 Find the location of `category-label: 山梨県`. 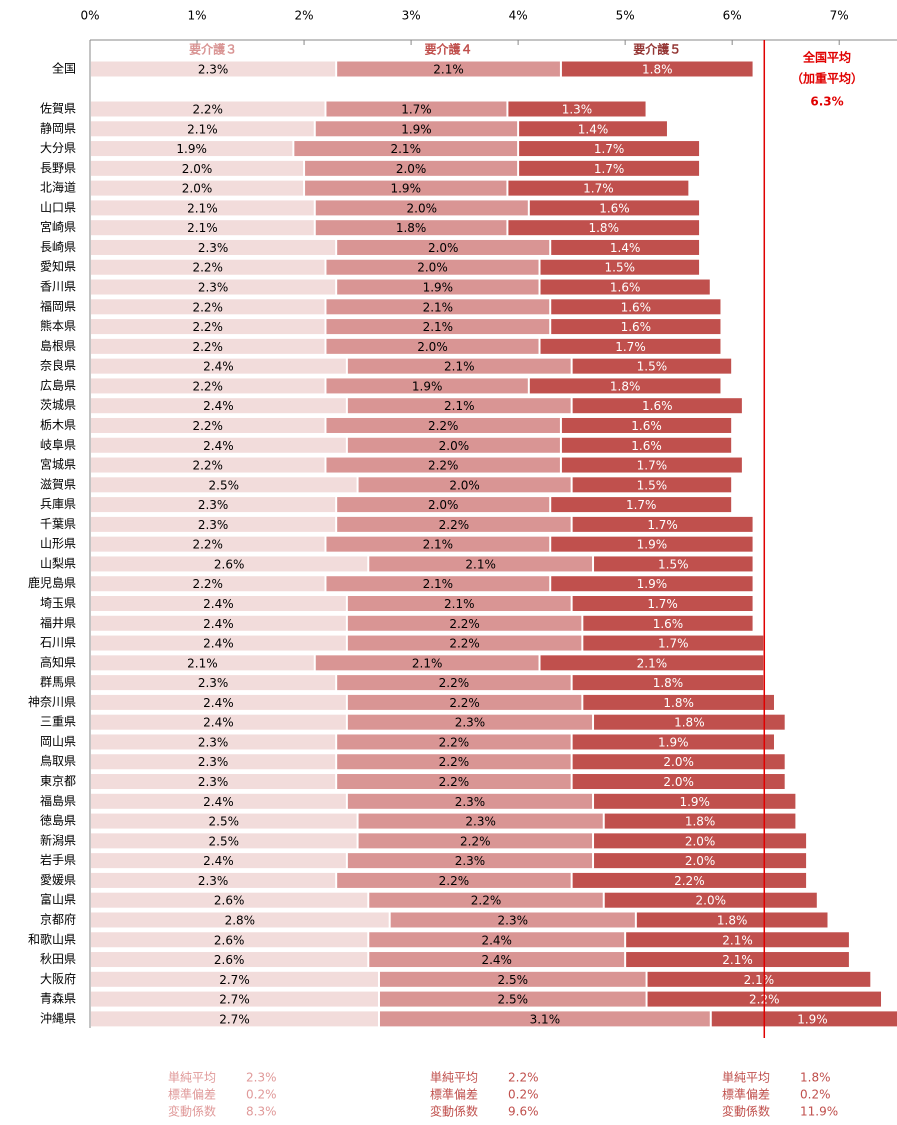

category-label: 山梨県 is located at coordinates (58, 563).